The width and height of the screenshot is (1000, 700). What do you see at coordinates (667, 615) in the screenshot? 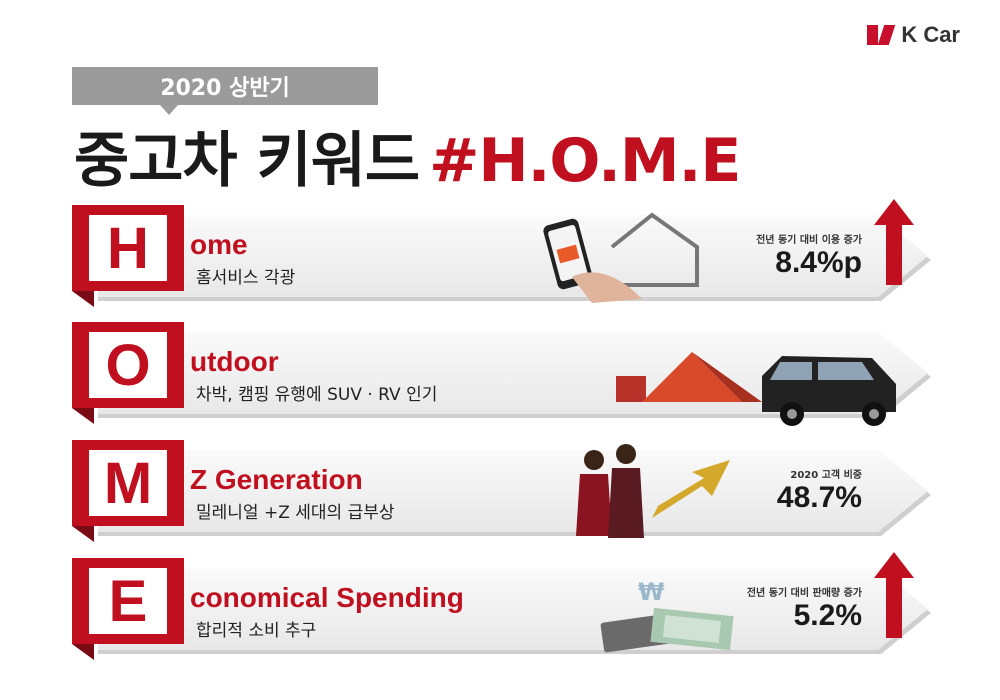
I see `money-calculator-icon: ₩` at bounding box center [667, 615].